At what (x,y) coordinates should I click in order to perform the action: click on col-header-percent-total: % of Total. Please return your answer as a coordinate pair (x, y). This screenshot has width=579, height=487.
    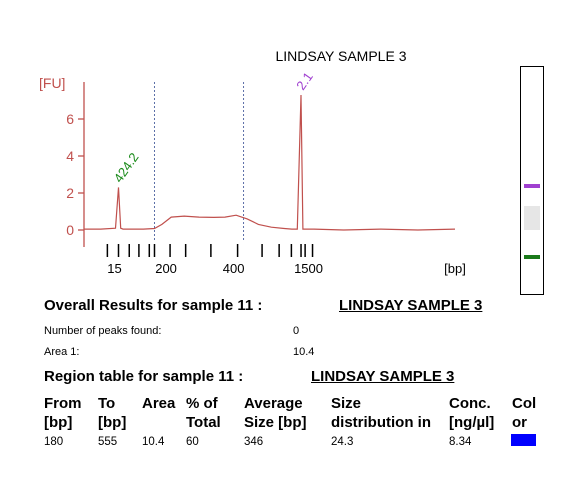
    Looking at the image, I should click on (203, 413).